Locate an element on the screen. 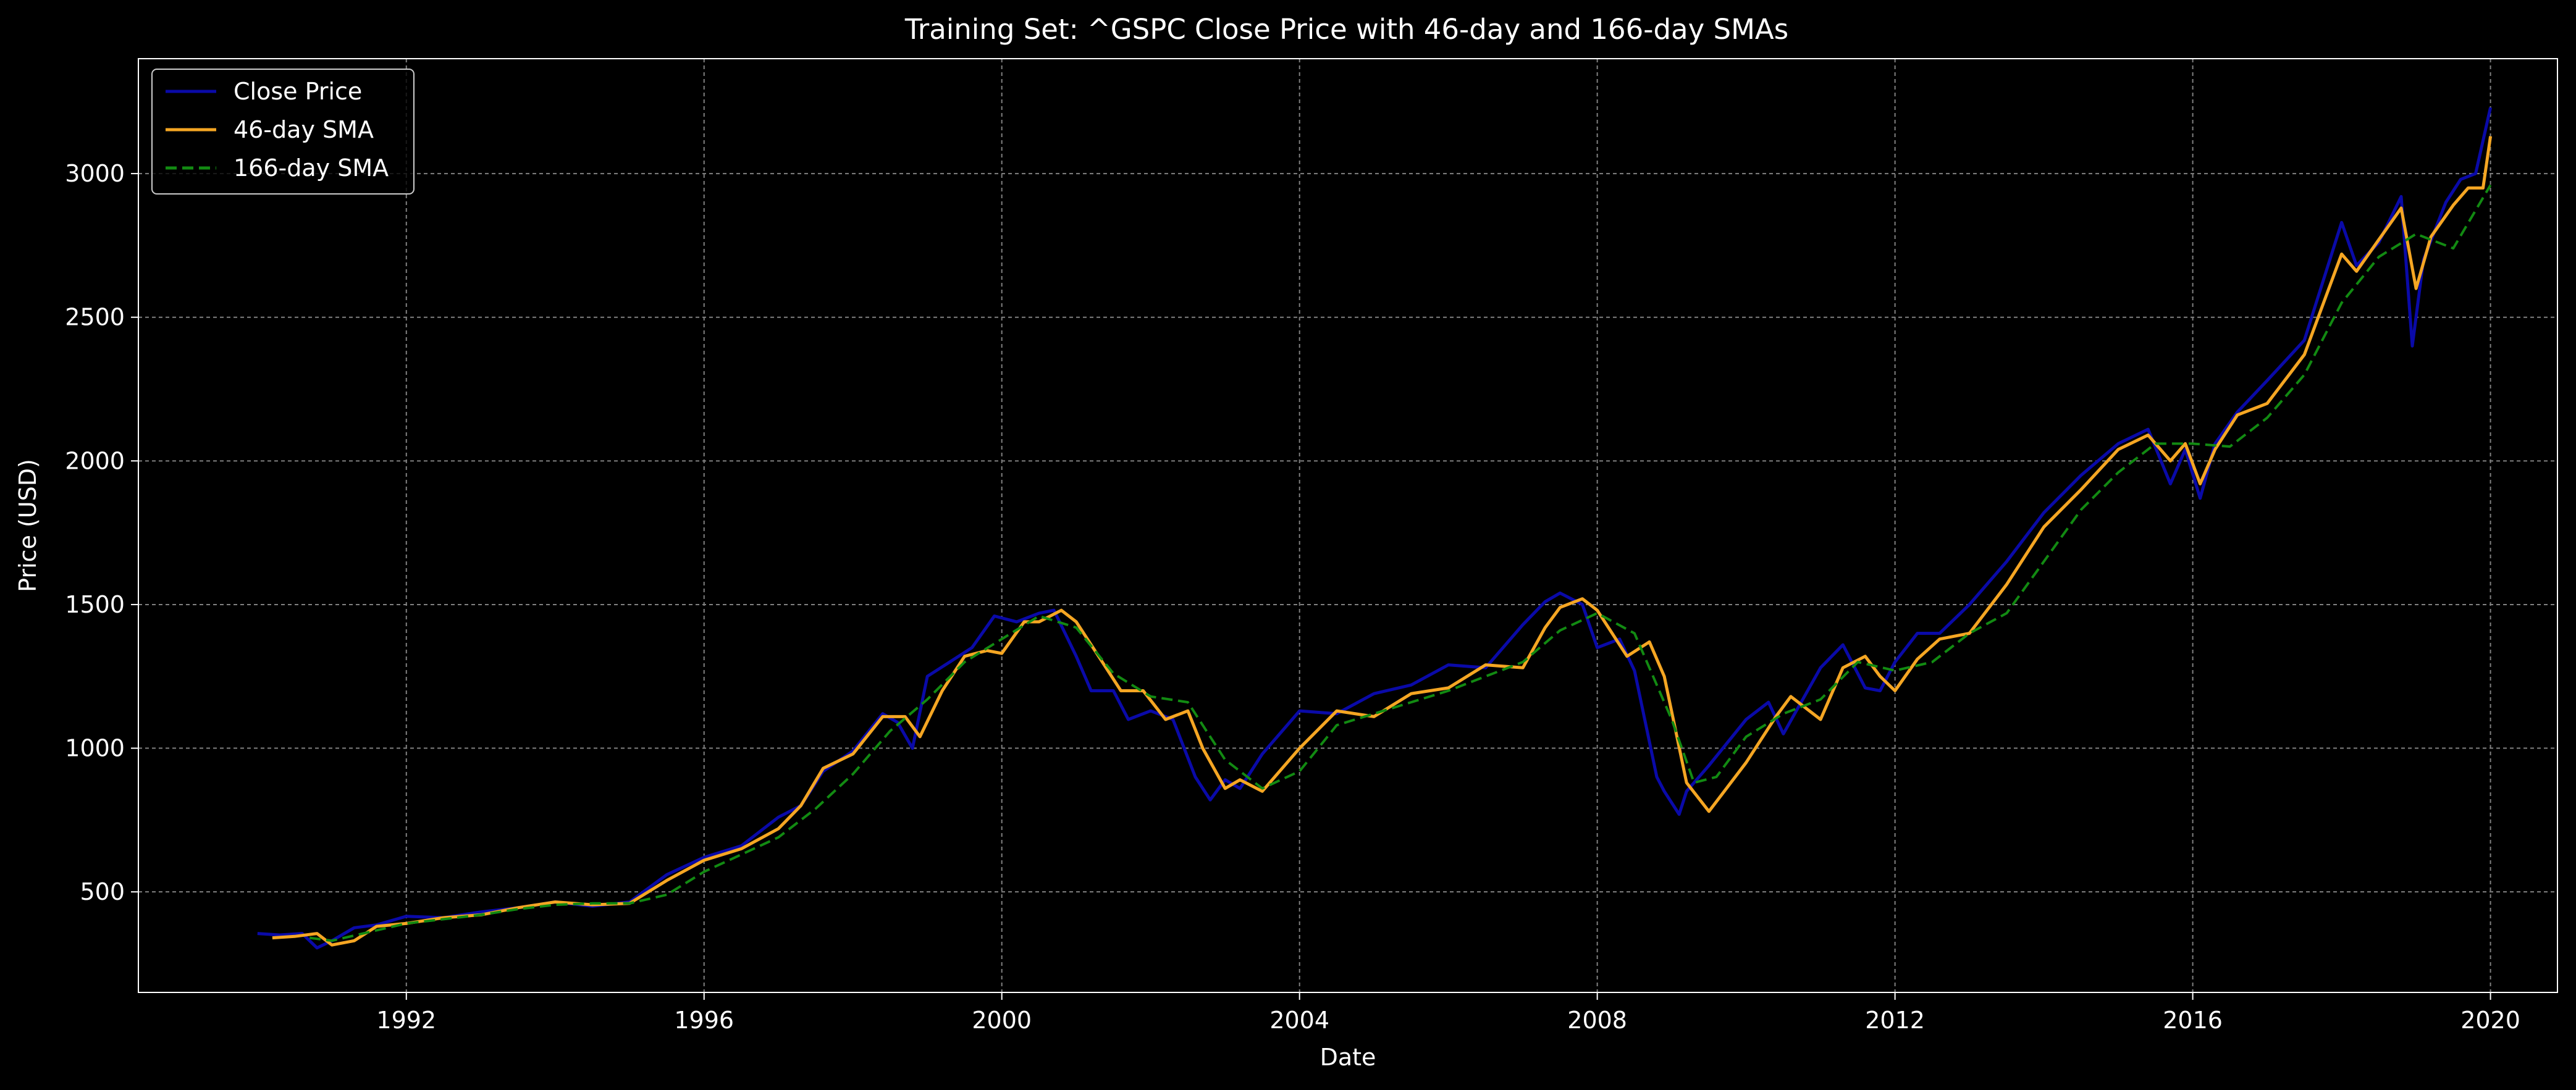  x-tick-label: 2000 is located at coordinates (1002, 1020).